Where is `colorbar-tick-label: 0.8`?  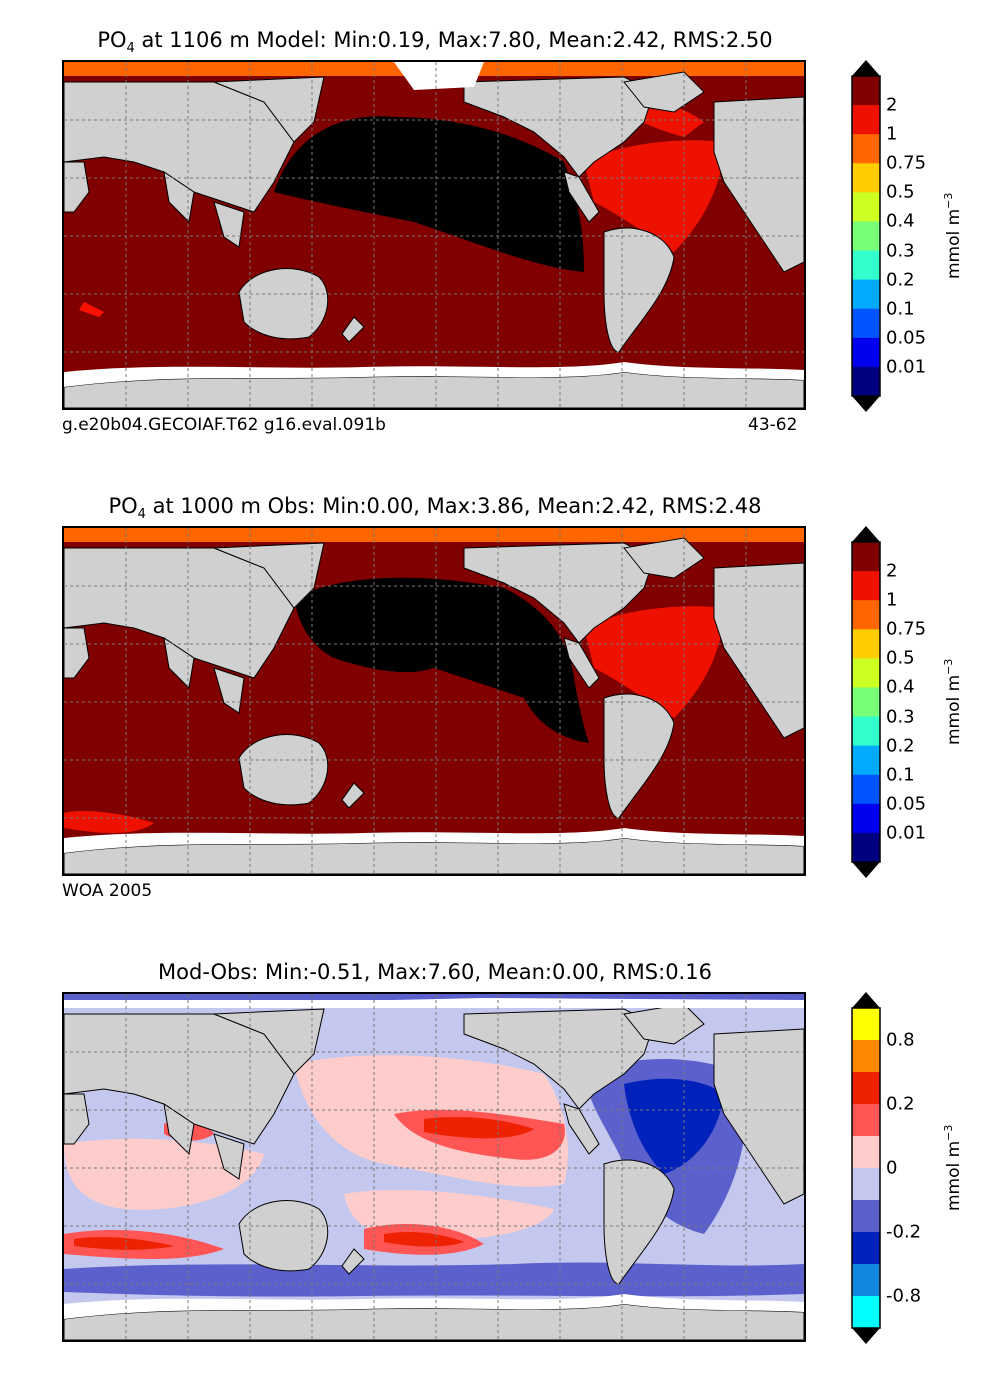
colorbar-tick-label: 0.8 is located at coordinates (900, 1040).